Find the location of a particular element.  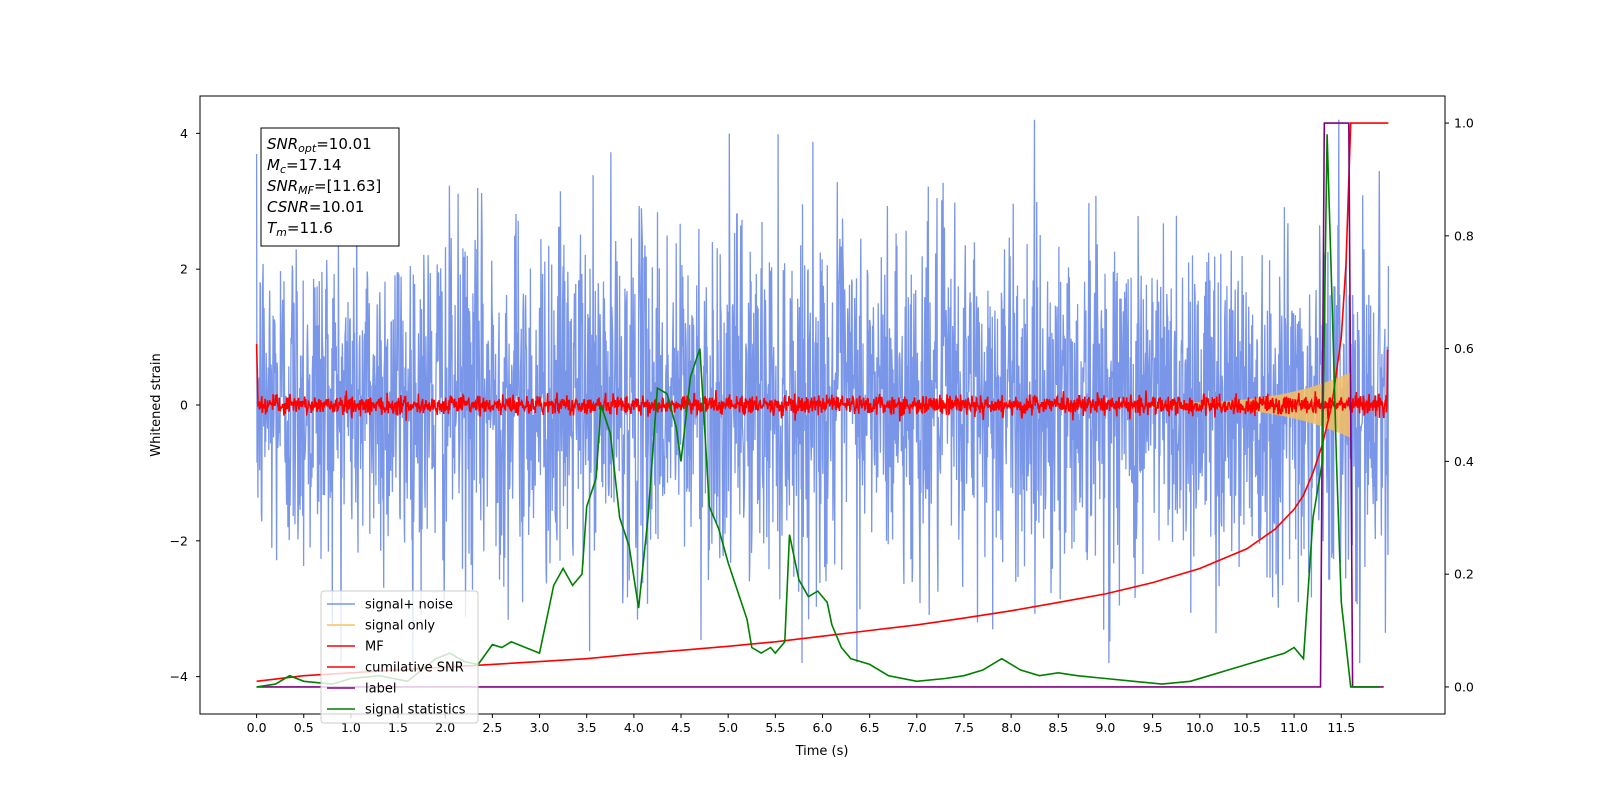

x-tick-label: 1.5 is located at coordinates (398, 727).